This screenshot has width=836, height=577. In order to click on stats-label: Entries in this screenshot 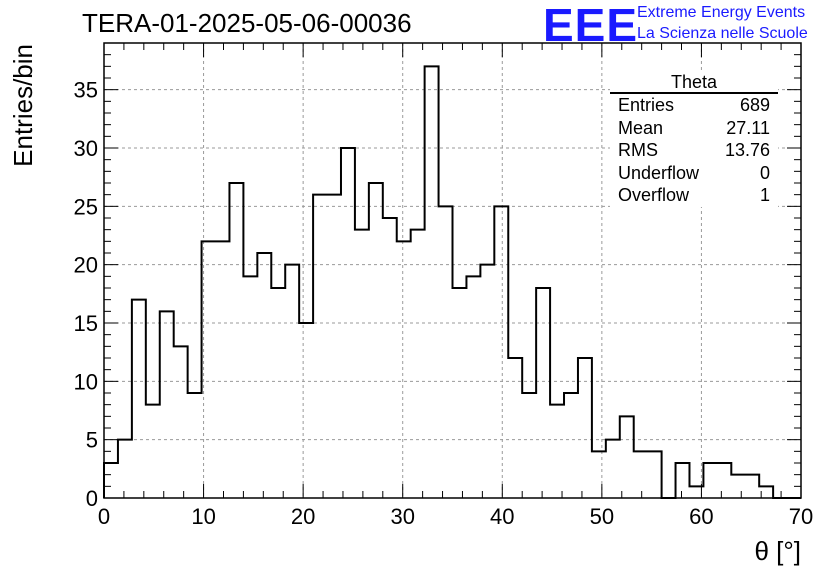, I will do `click(646, 105)`.